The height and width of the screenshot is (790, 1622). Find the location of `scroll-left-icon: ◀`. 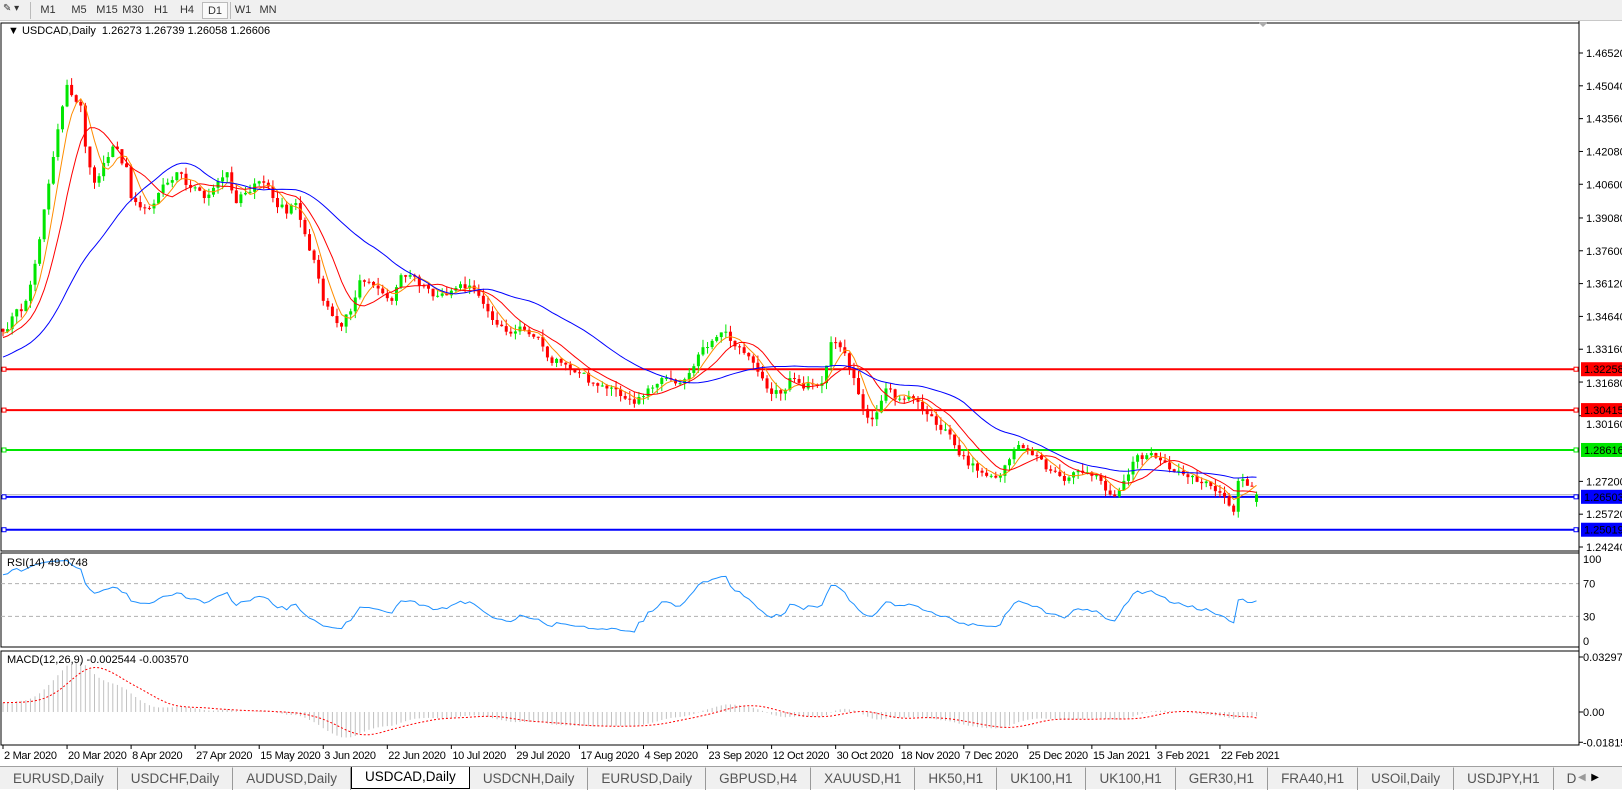

scroll-left-icon: ◀ is located at coordinates (1582, 777).